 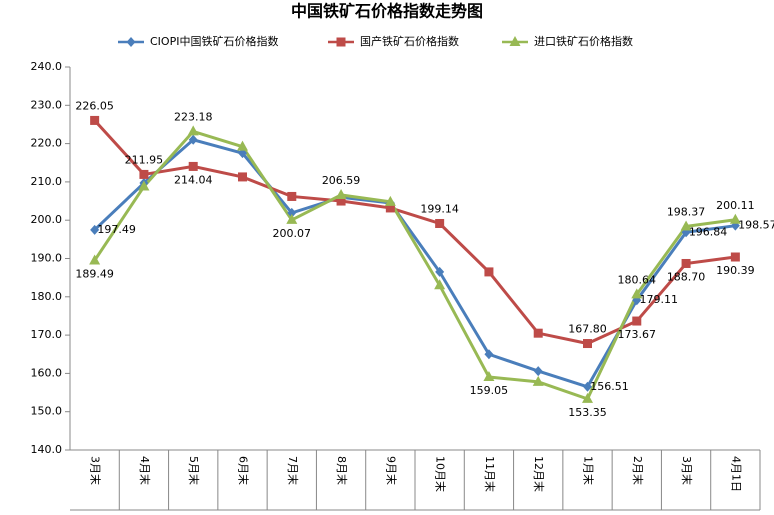 I want to click on data-label: 214.04, so click(x=193, y=179).